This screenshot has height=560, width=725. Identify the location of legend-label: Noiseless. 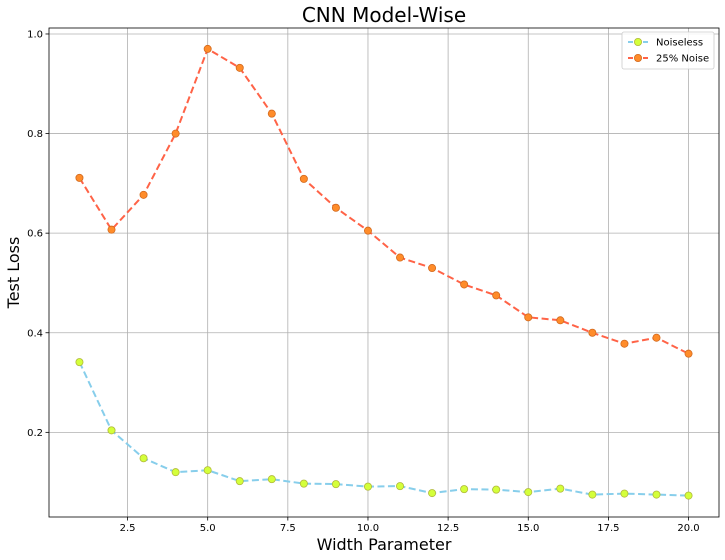
(679, 43).